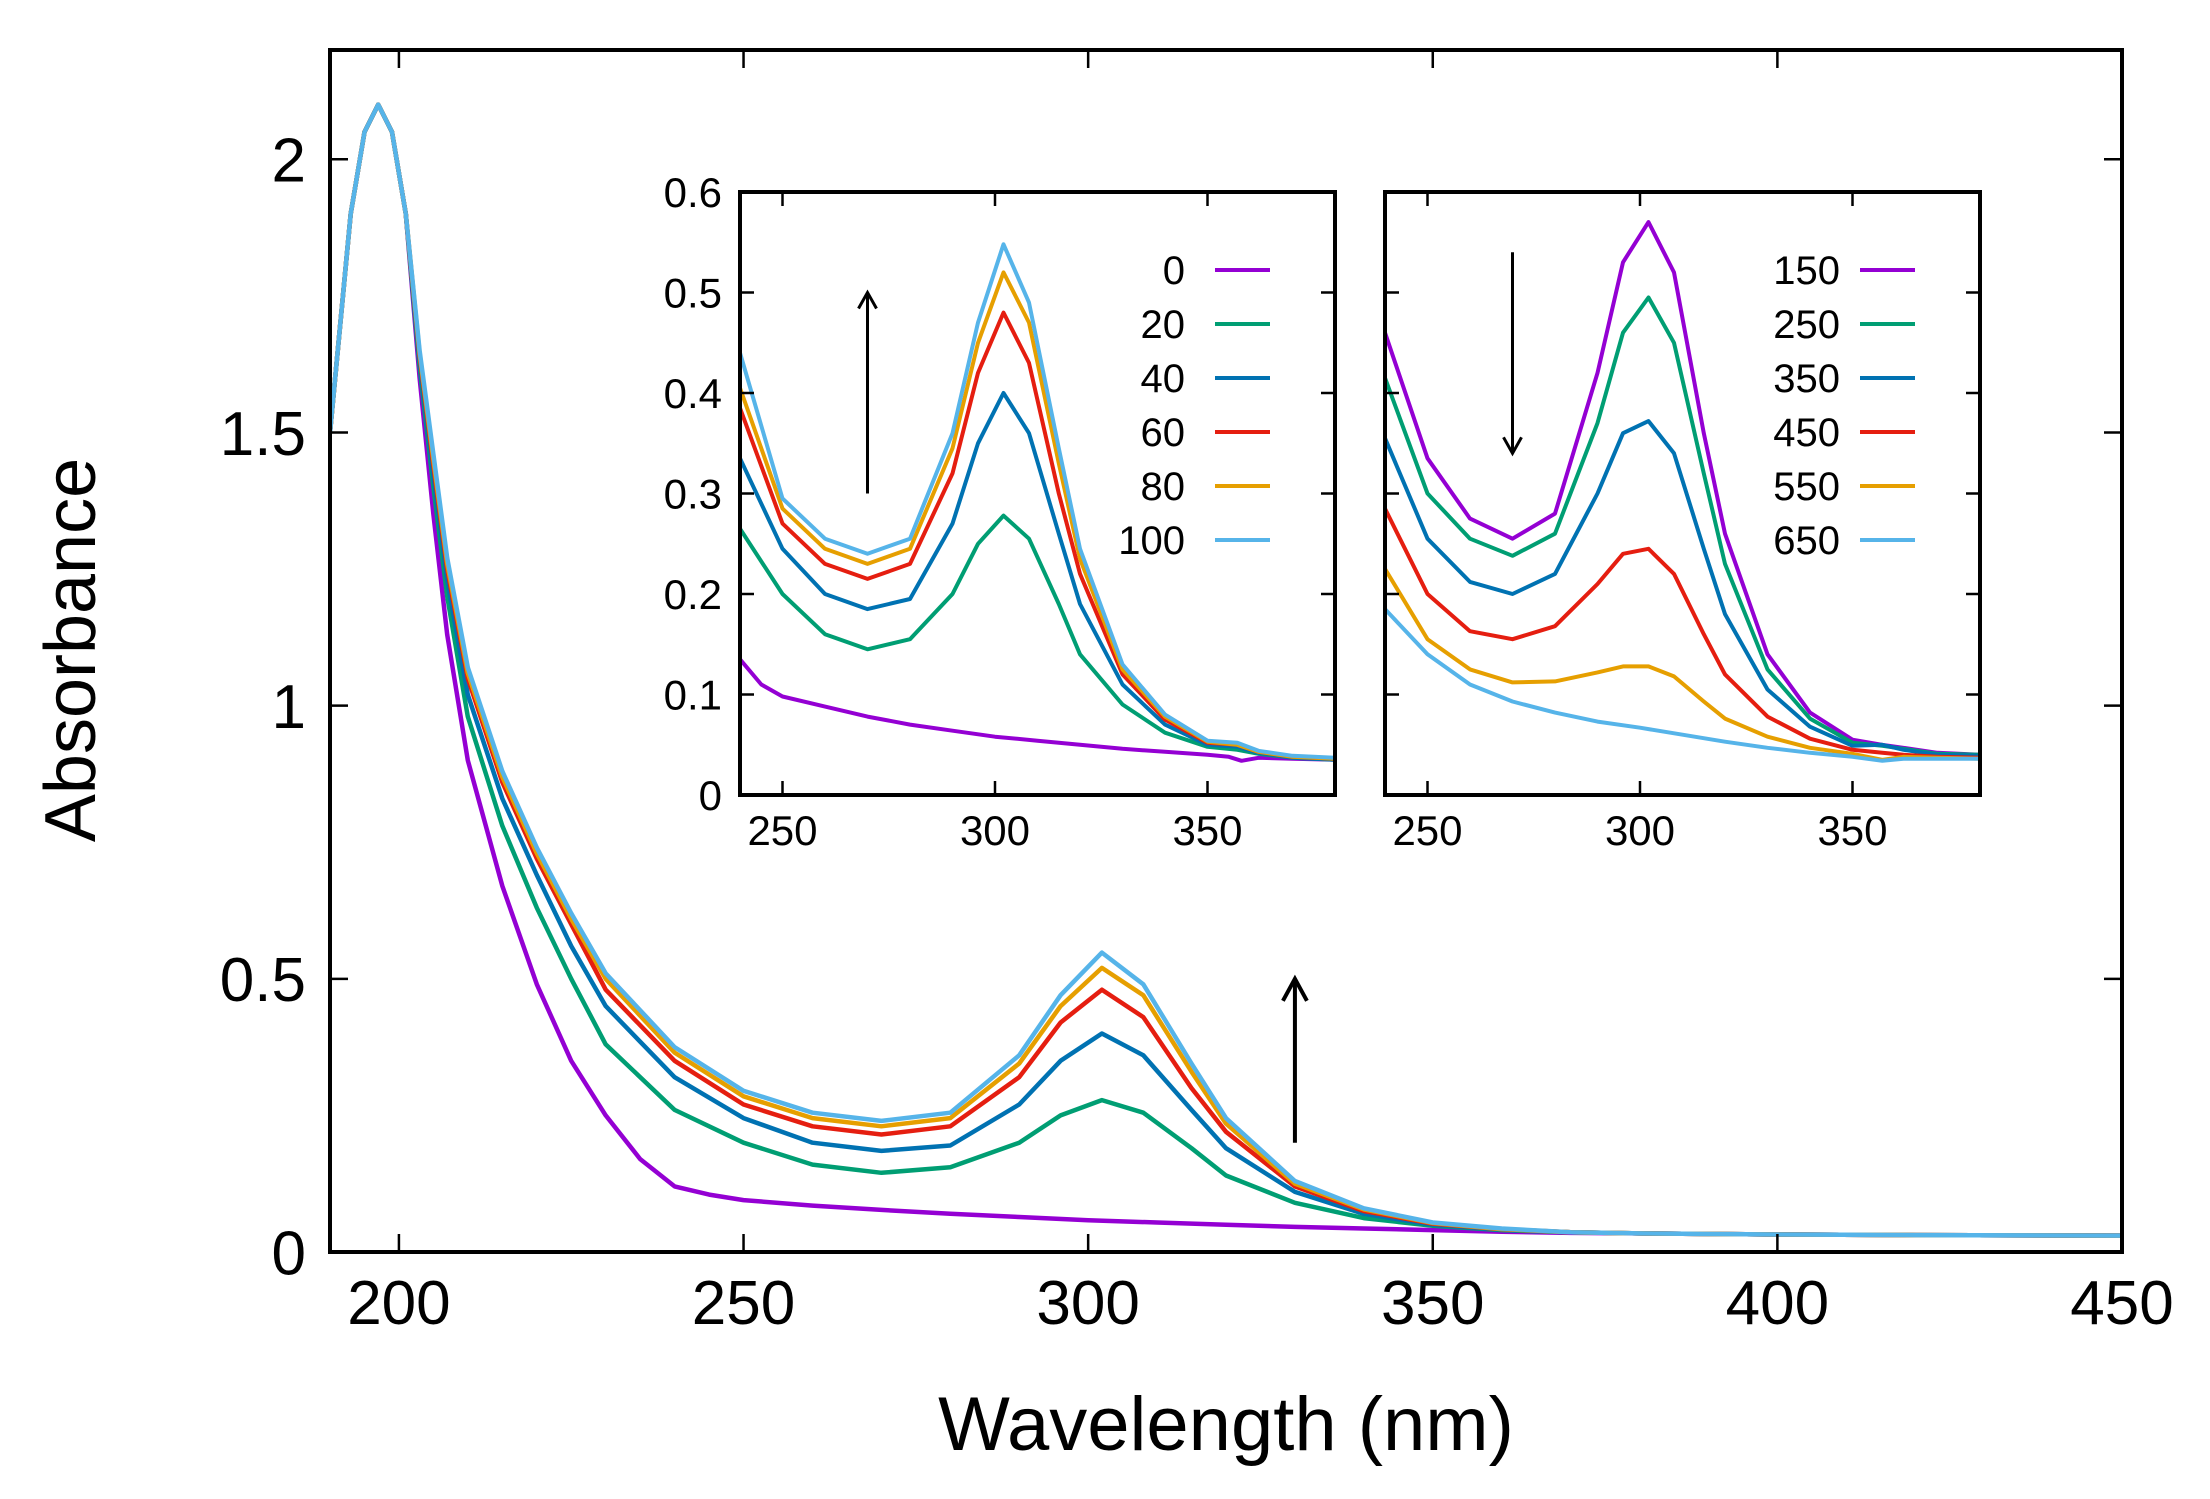 The image size is (2210, 1499). Describe the element at coordinates (743, 1303) in the screenshot. I see `main-xtick-label: 250` at that location.